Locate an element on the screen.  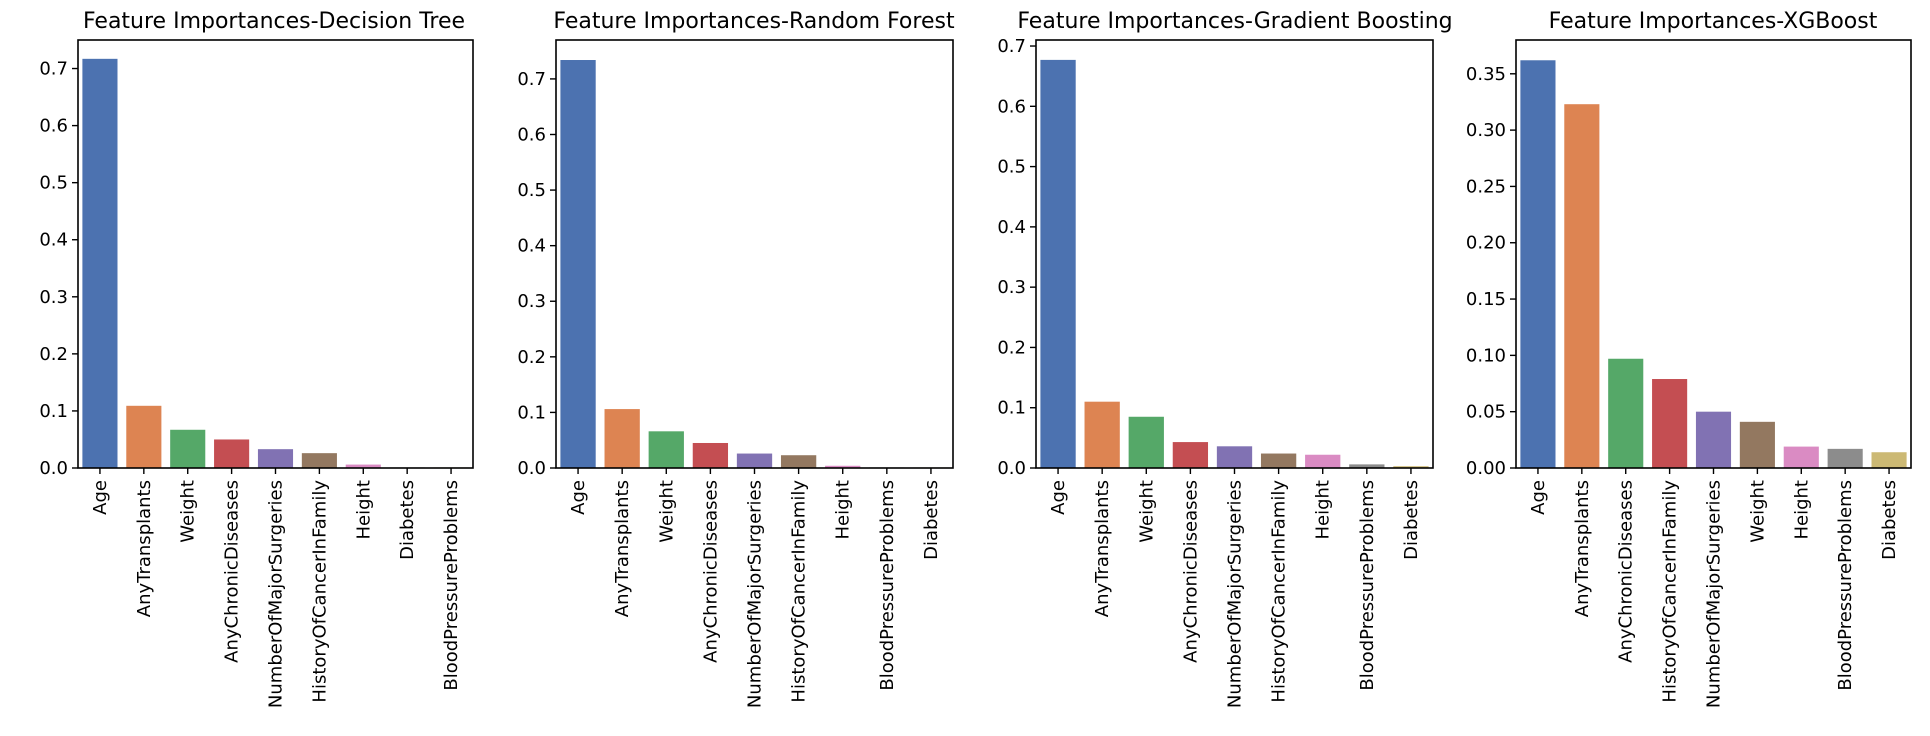
y-tick-label: 0.35 is located at coordinates (1486, 74).